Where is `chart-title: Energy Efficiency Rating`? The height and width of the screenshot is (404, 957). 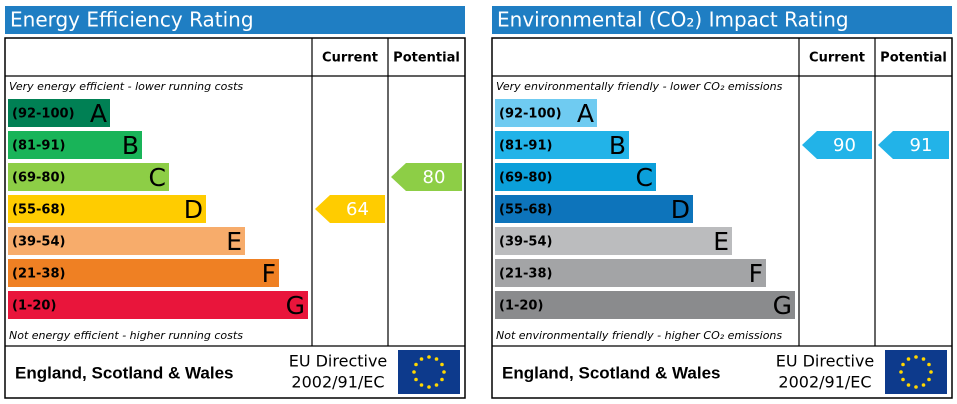 chart-title: Energy Efficiency Rating is located at coordinates (132, 20).